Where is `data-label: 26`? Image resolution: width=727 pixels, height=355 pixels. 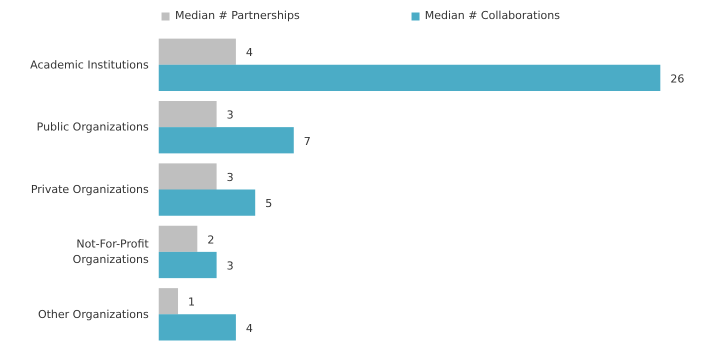 data-label: 26 is located at coordinates (677, 79).